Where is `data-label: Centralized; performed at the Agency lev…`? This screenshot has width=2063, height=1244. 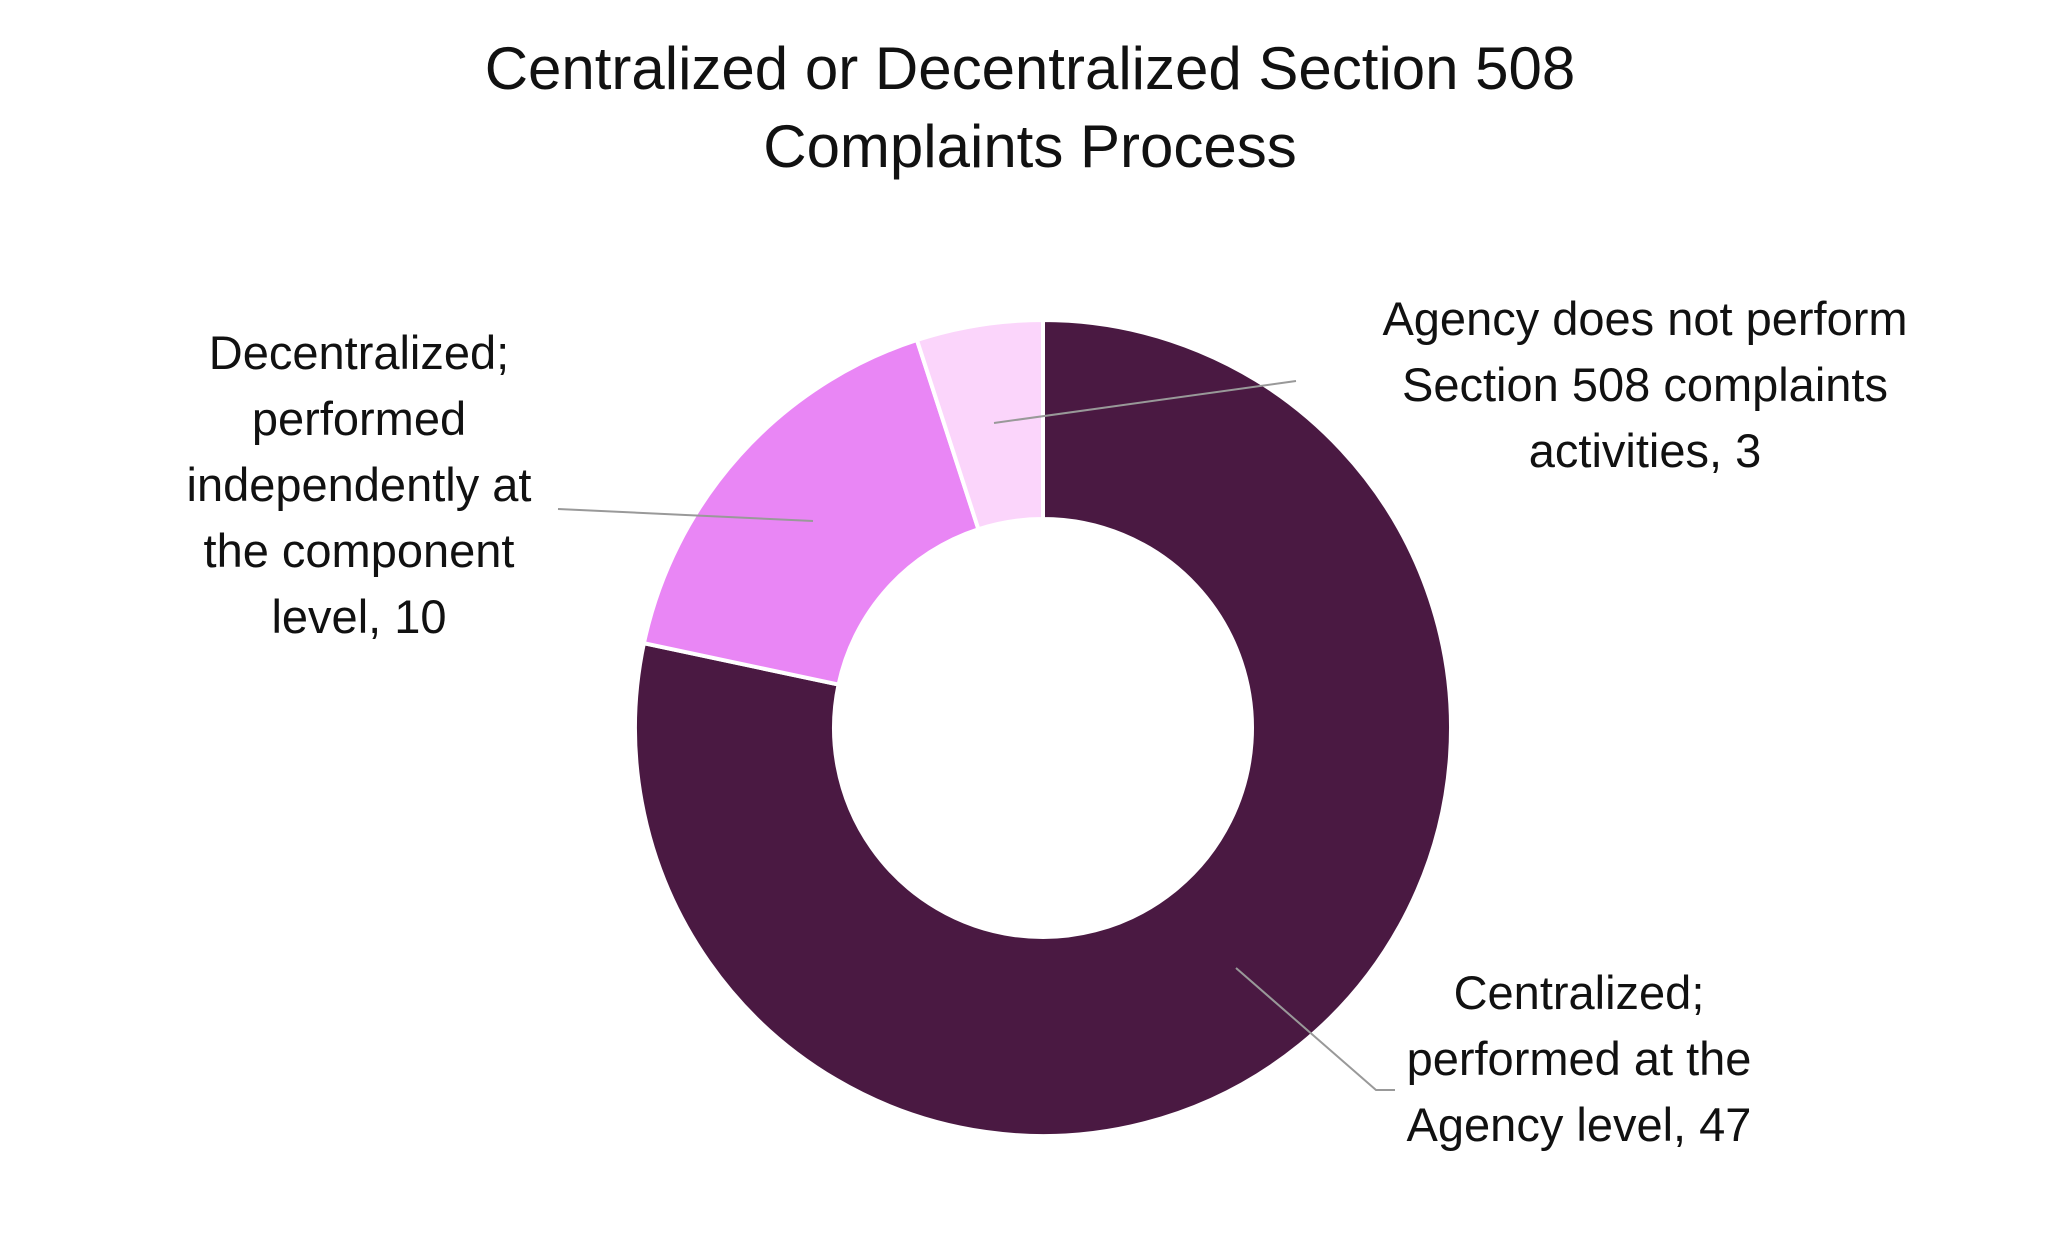 data-label: Centralized; performed at the Agency lev… is located at coordinates (1579, 1058).